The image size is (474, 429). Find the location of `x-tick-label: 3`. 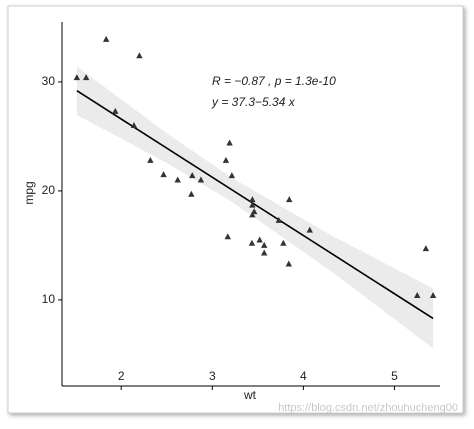

x-tick-label: 3 is located at coordinates (212, 376).